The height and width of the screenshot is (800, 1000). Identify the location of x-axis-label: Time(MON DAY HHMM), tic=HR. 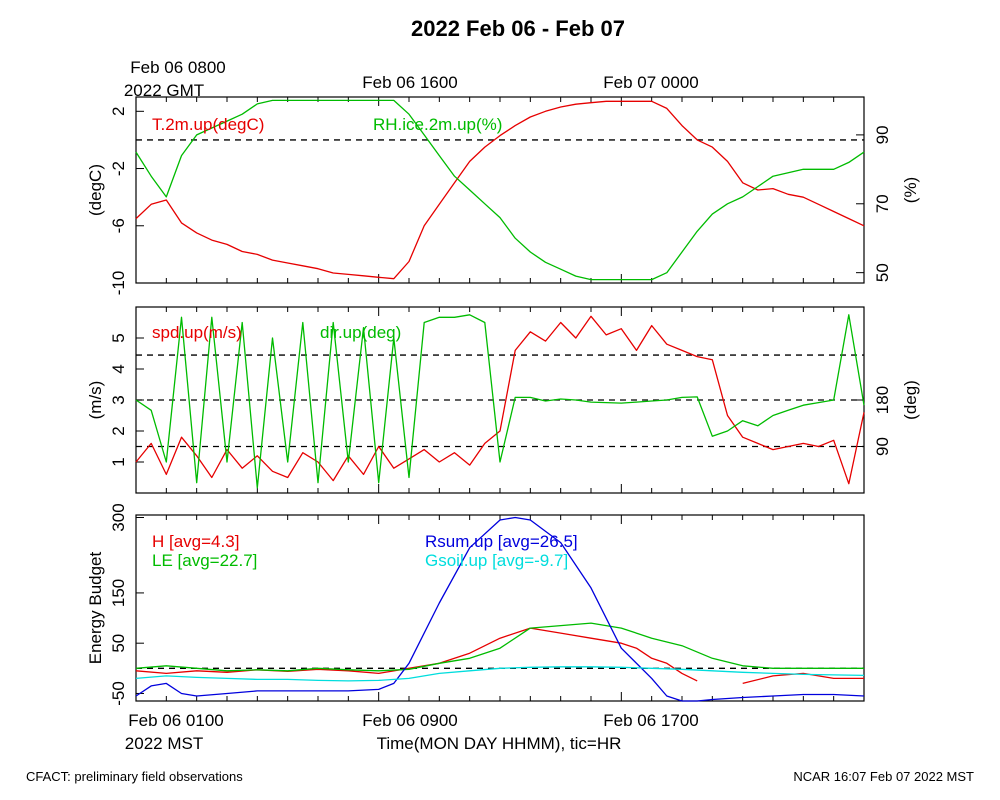
(499, 743).